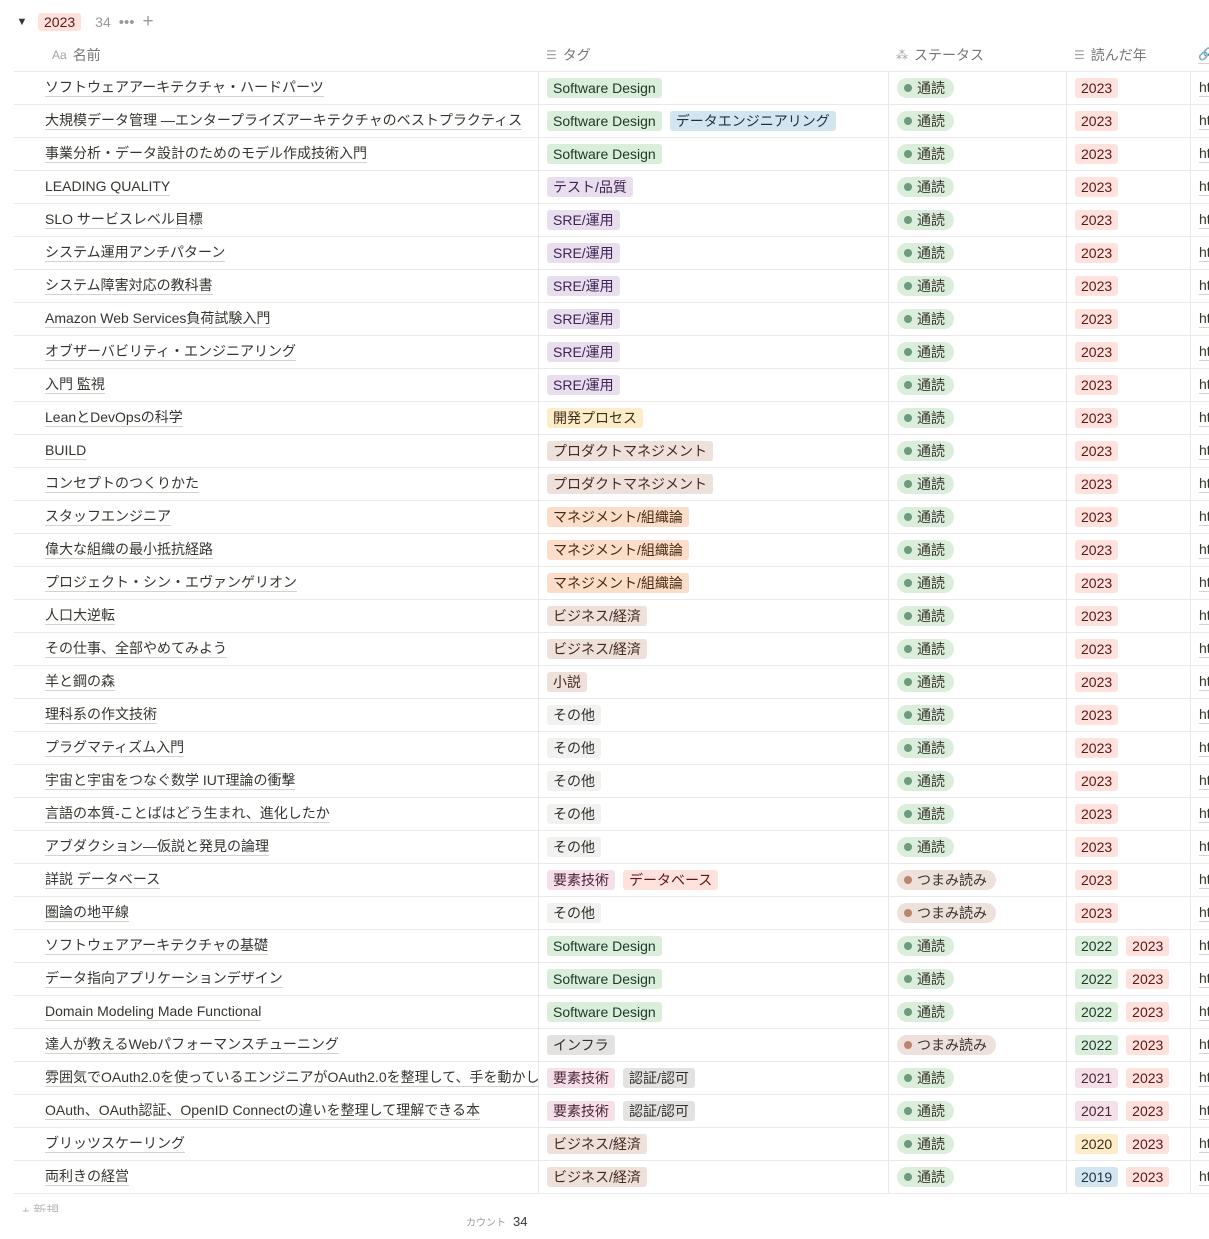 Image resolution: width=1209 pixels, height=1239 pixels. Describe the element at coordinates (108, 187) in the screenshot. I see `row-title: LEADING QUALITY` at that location.